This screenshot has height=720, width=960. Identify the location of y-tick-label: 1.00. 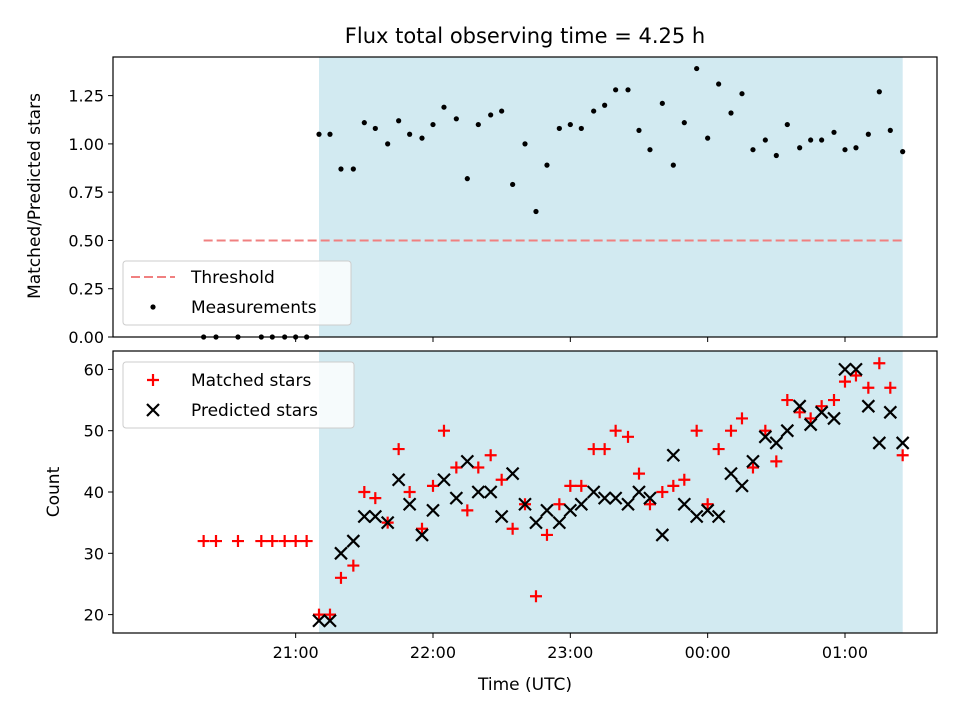
(86, 144).